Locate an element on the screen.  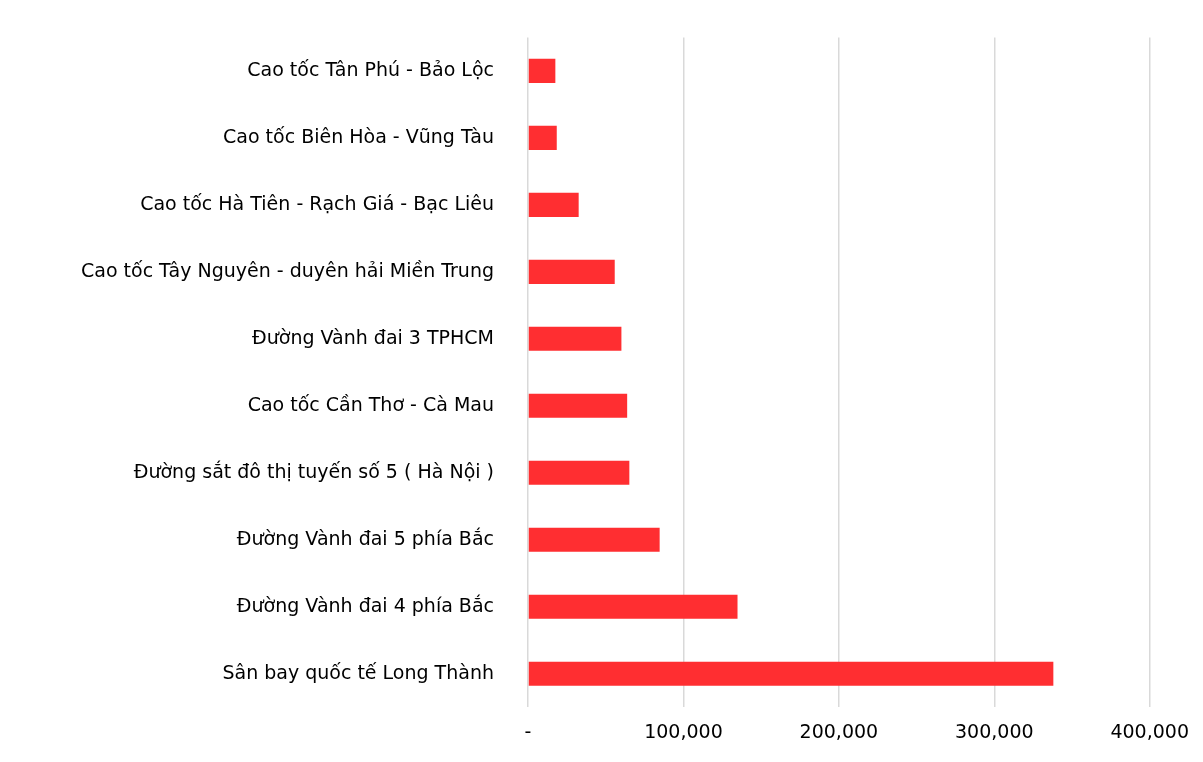
y-tick-label: Cao tốc Cần Thơ - Cà Mau is located at coordinates (370, 403).